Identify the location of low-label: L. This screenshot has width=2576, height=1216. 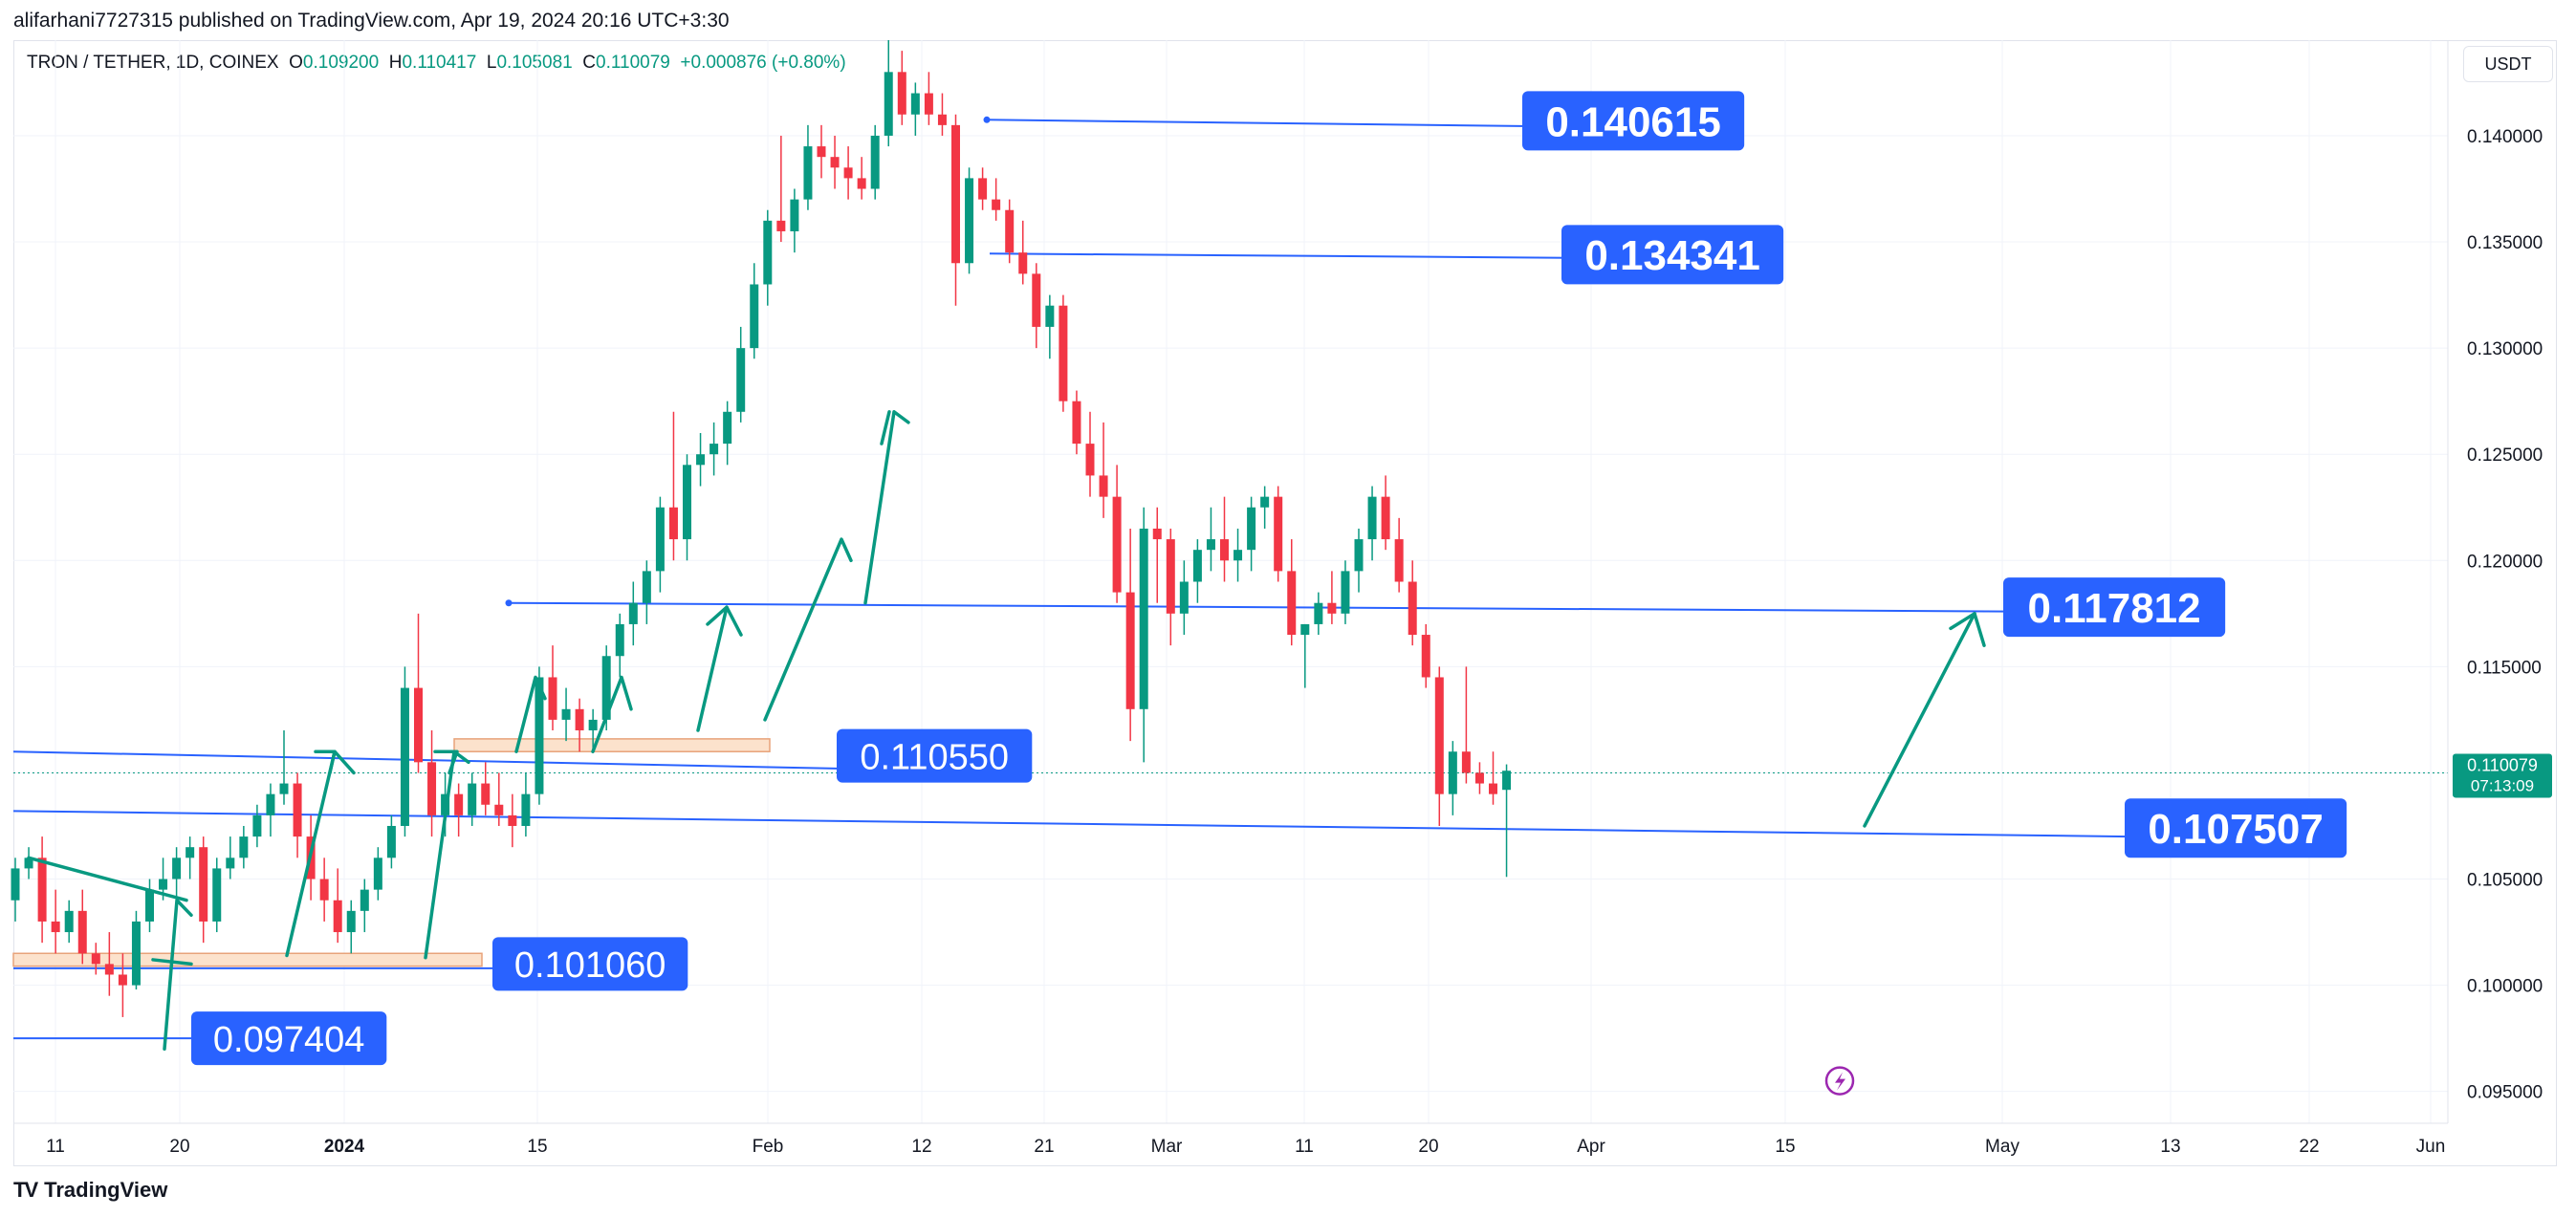
(491, 63).